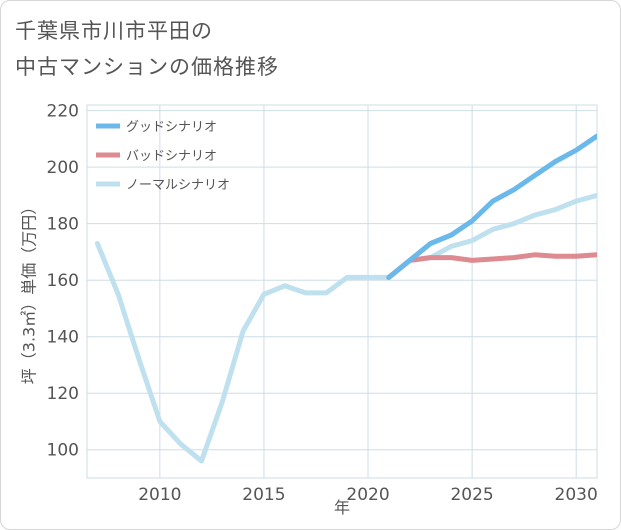 The image size is (621, 530). I want to click on legend-label: バッドシナリオ, so click(171, 156).